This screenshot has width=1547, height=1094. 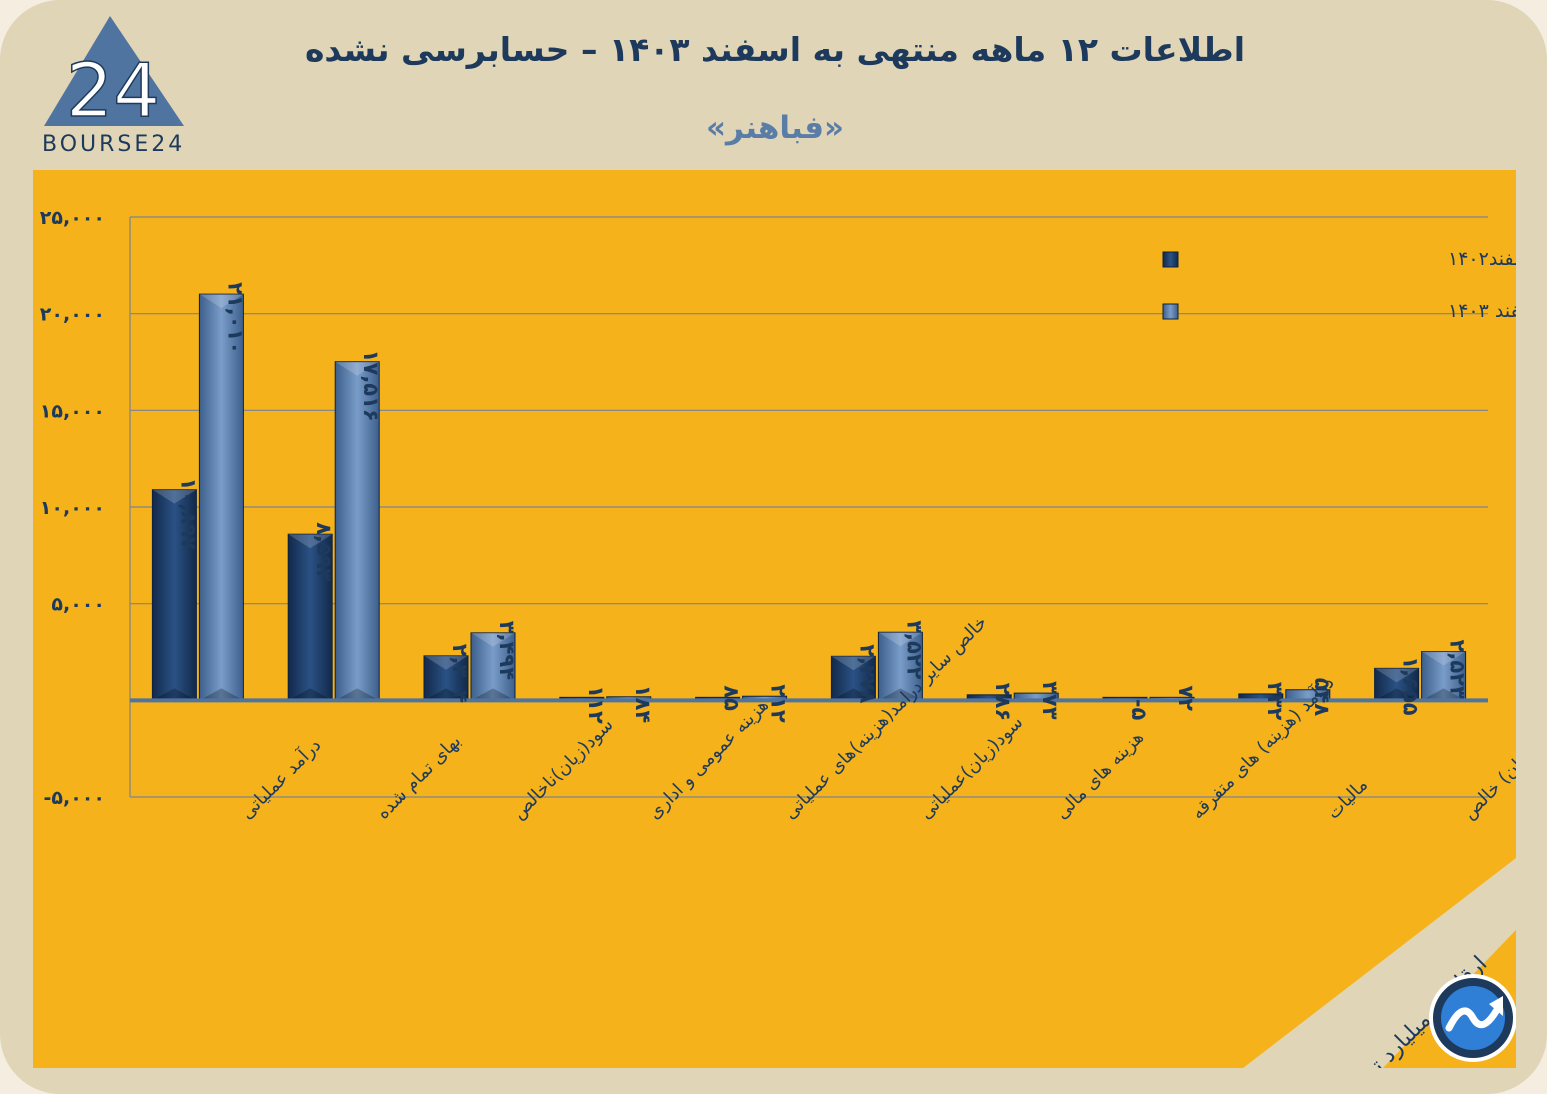 What do you see at coordinates (732, 698) in the screenshot?
I see `value-label: ۸۵` at bounding box center [732, 698].